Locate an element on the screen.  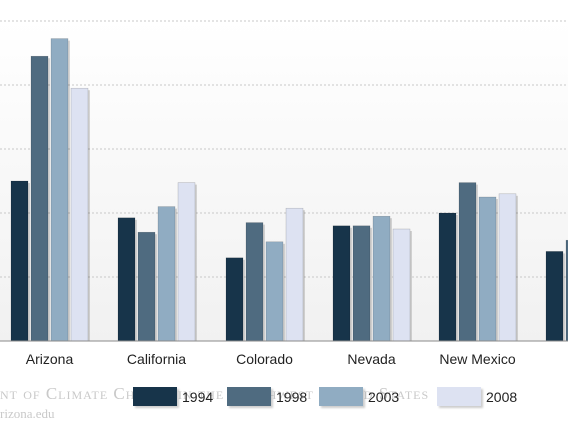
legend-label: 1994 is located at coordinates (198, 397).